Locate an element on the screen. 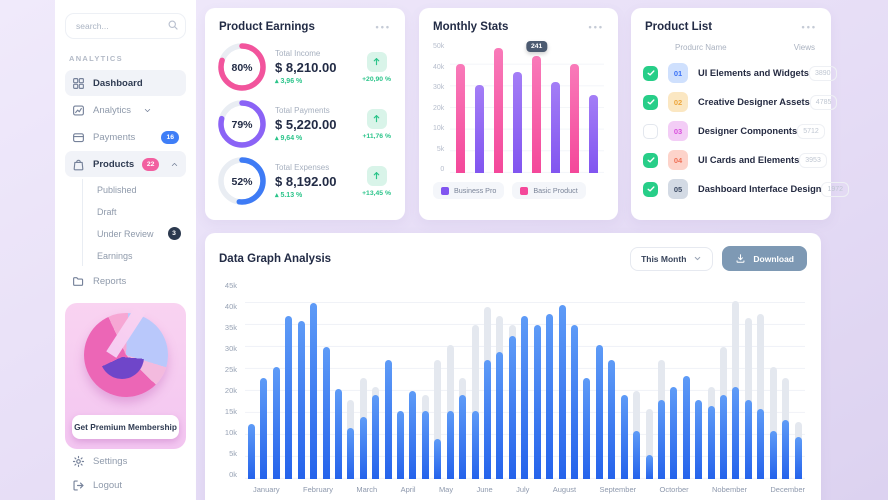  y-tick: 35k is located at coordinates (230, 327).